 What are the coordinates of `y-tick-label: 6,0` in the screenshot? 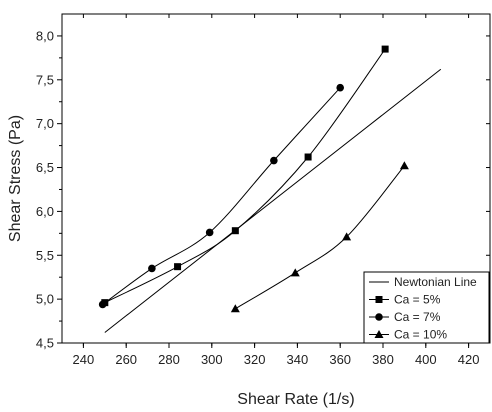 It's located at (45, 211).